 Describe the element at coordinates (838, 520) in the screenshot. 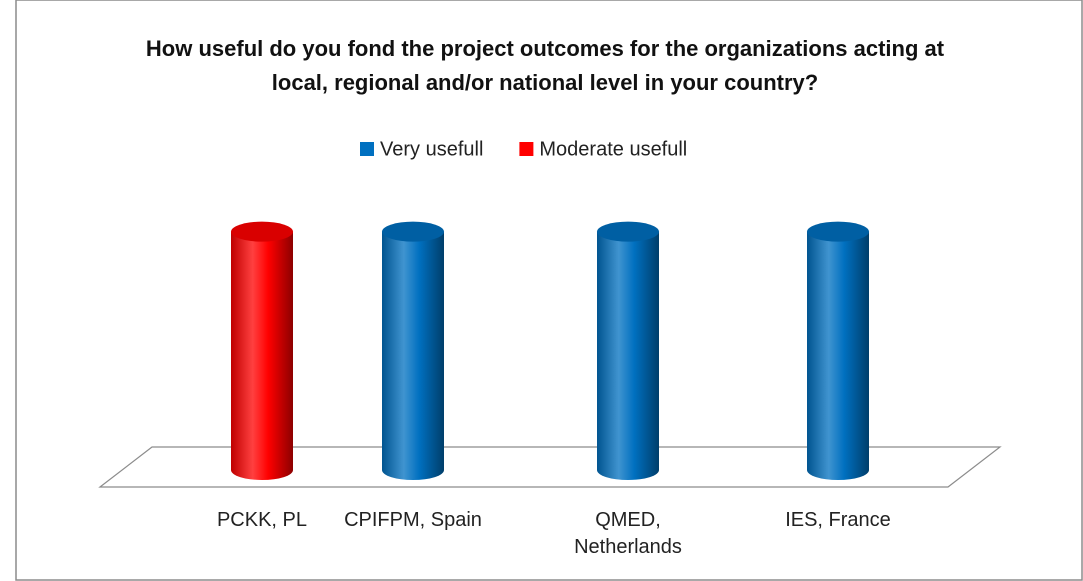

I see `x-tick-label: IES, France` at that location.